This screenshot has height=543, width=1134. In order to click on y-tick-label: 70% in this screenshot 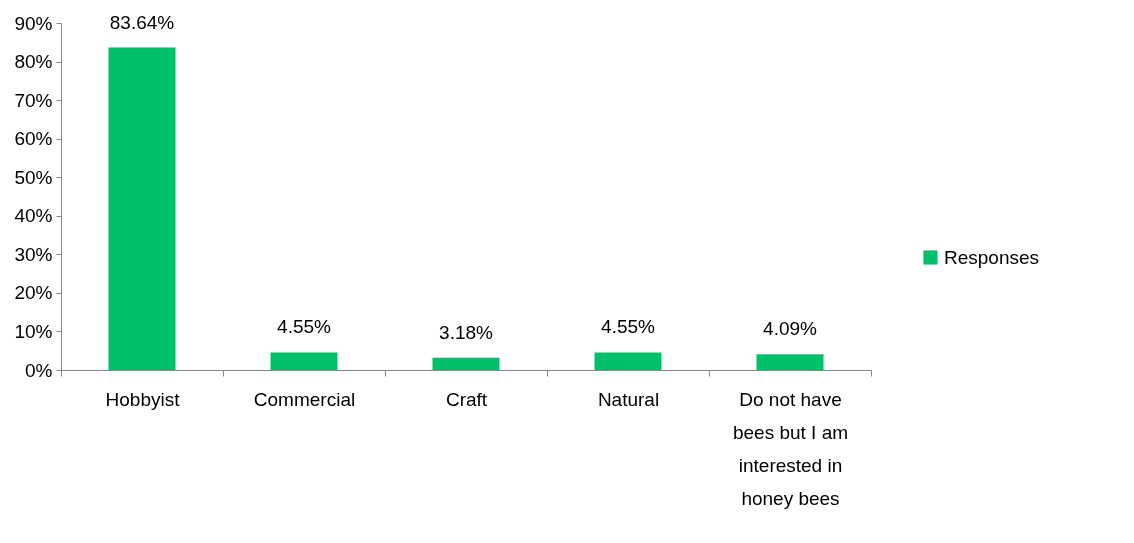, I will do `click(33, 100)`.